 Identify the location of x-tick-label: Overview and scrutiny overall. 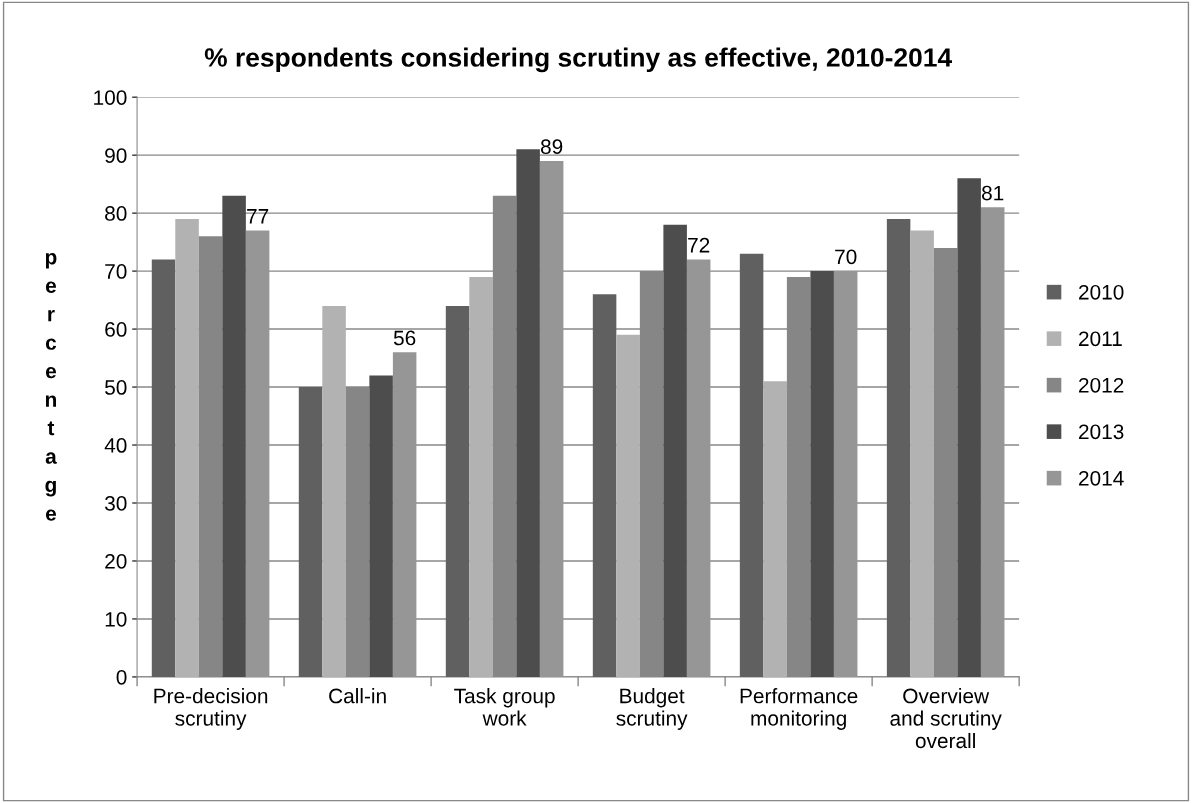
(946, 718).